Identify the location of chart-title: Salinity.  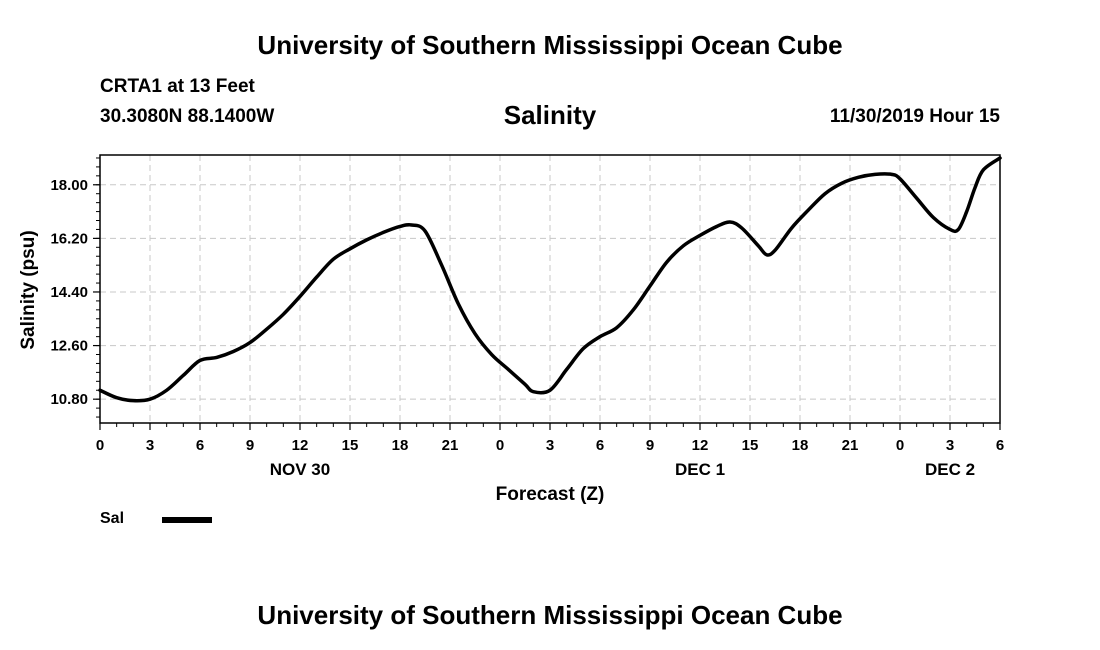
(550, 115).